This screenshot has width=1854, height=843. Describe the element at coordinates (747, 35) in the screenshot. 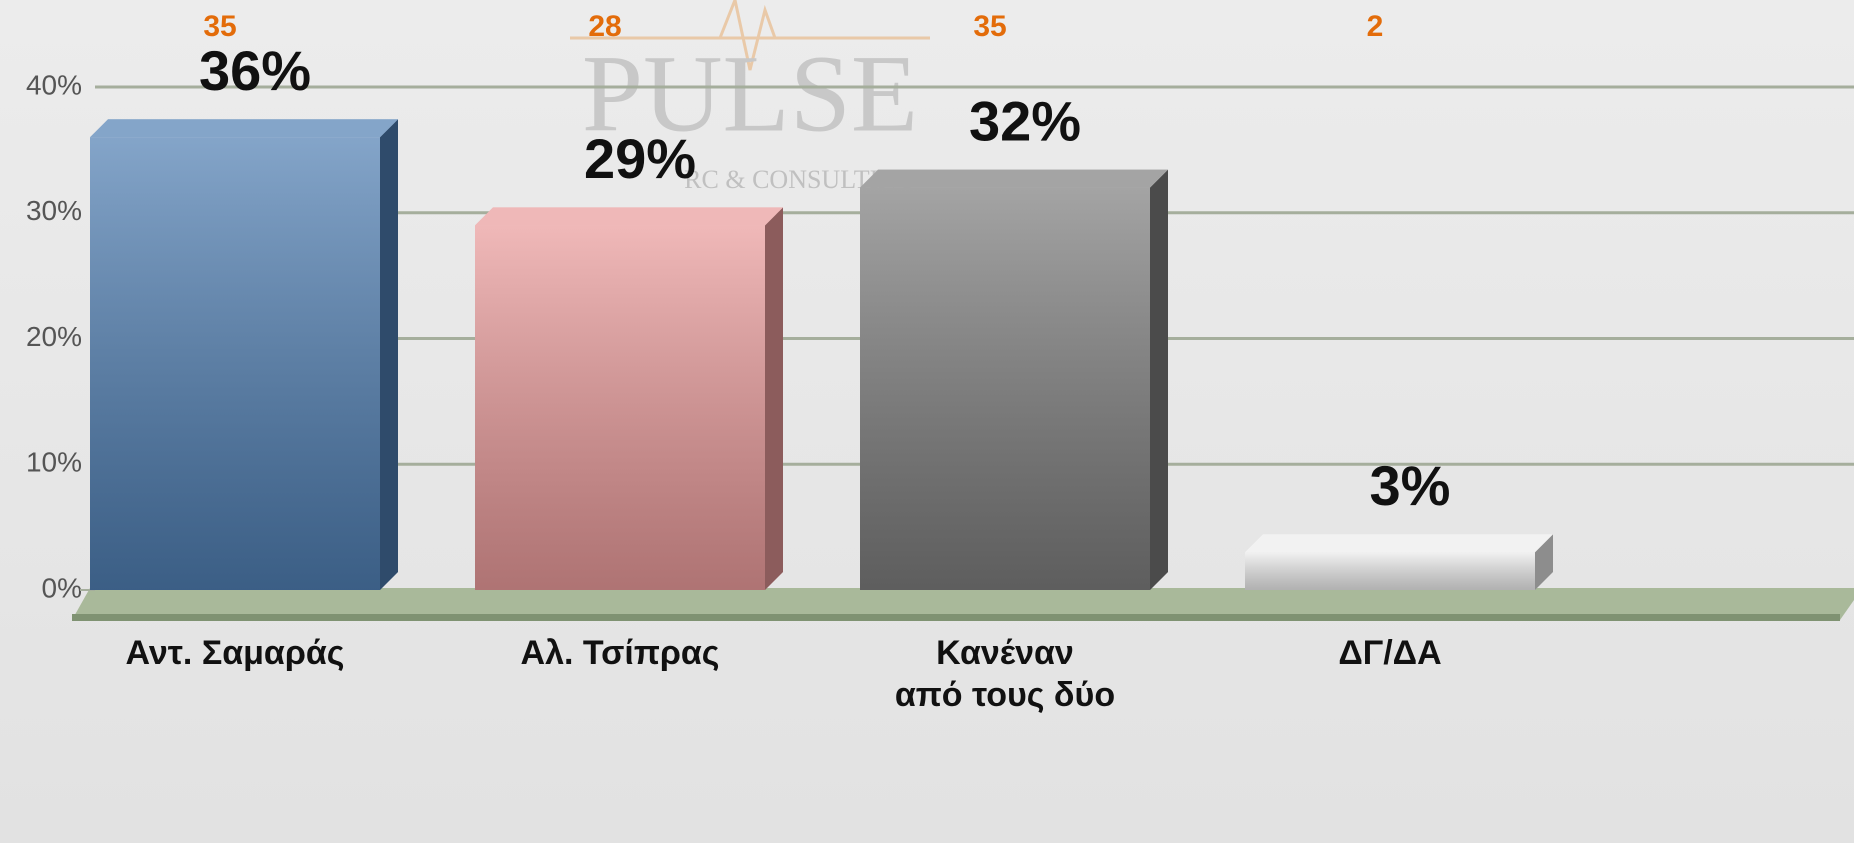

I see `watermark-pulse` at that location.